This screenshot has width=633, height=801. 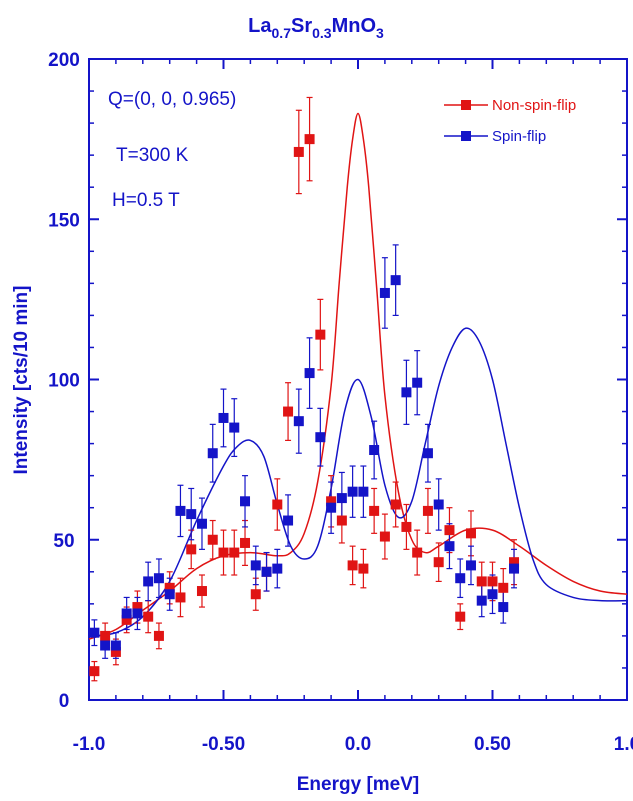 I want to click on annotation-field: H=0.5 T, so click(x=146, y=200).